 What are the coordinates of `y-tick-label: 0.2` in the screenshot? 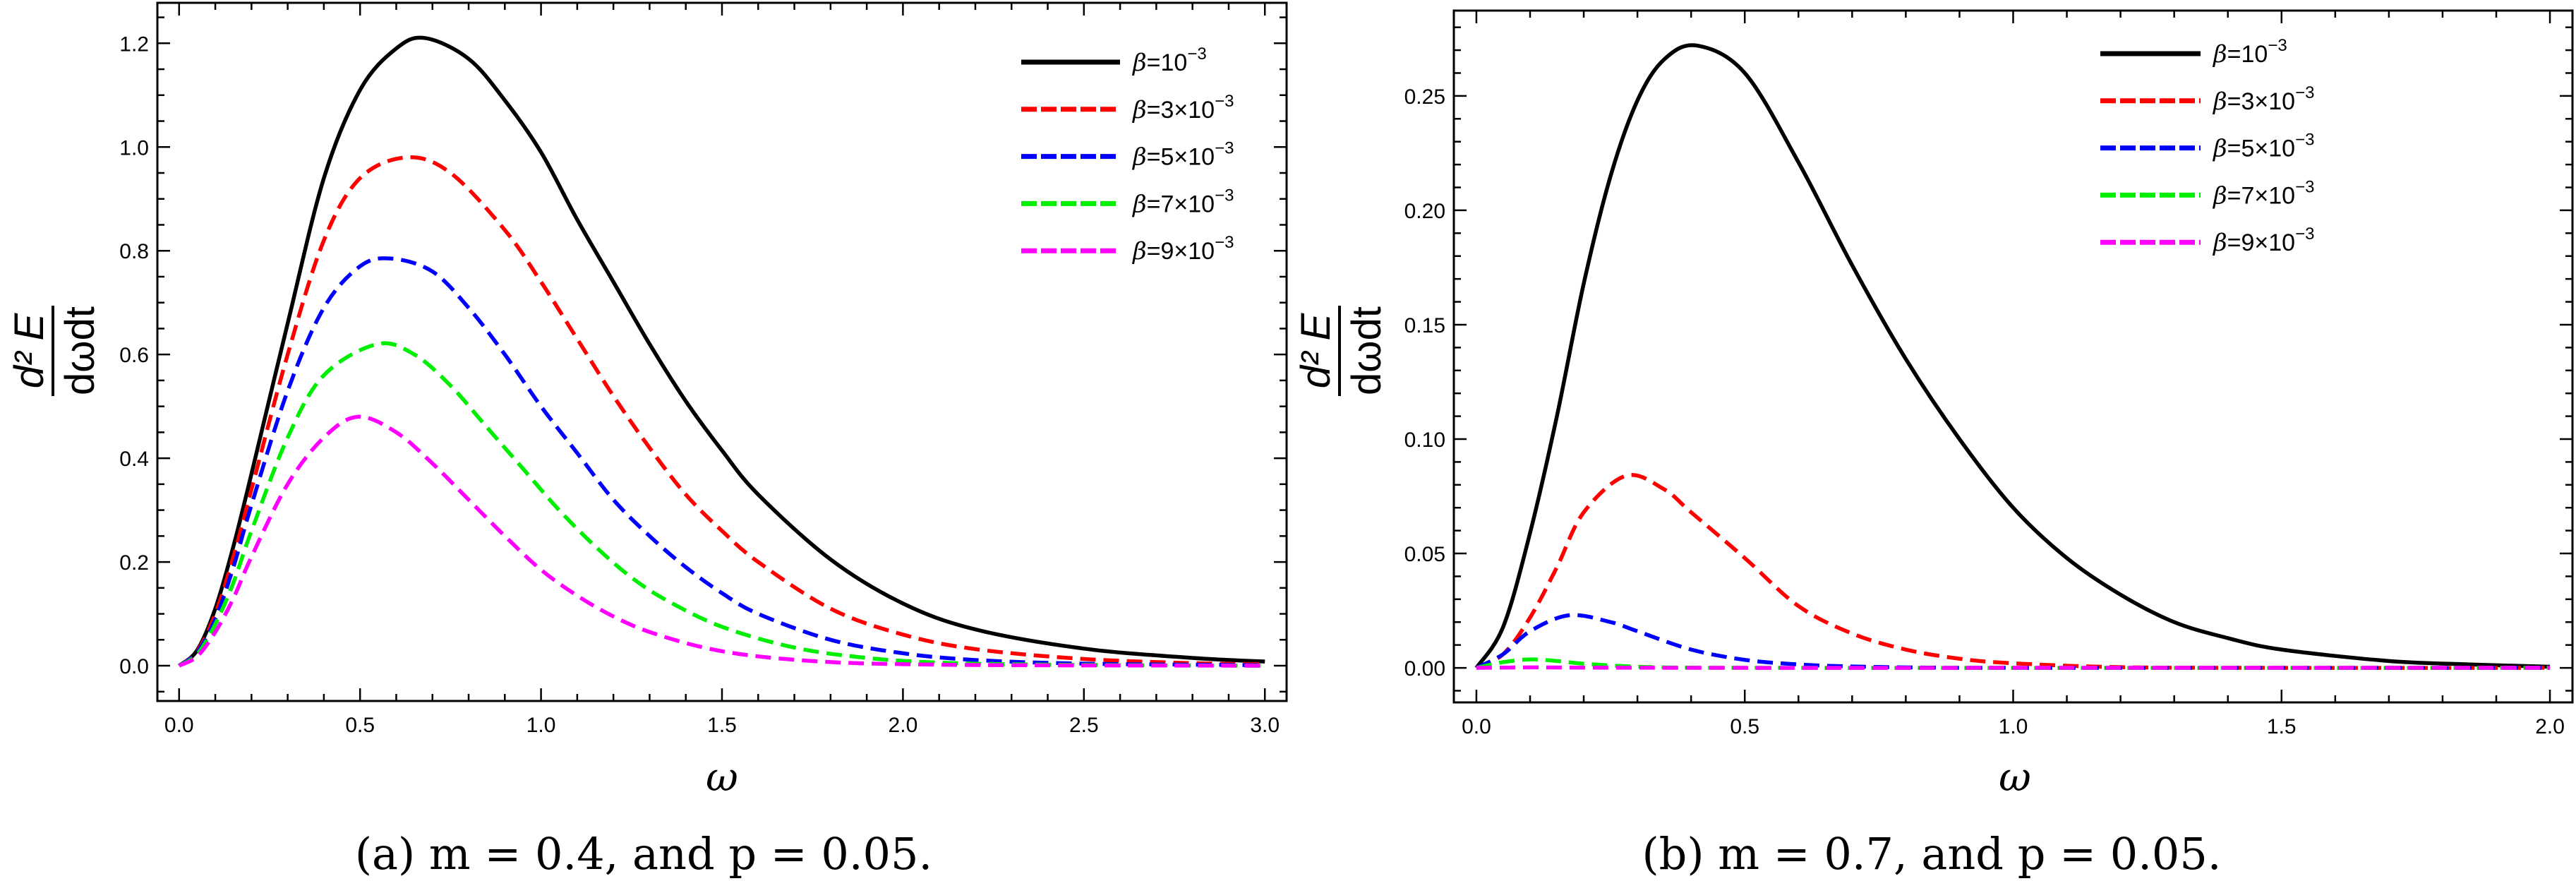 It's located at (134, 563).